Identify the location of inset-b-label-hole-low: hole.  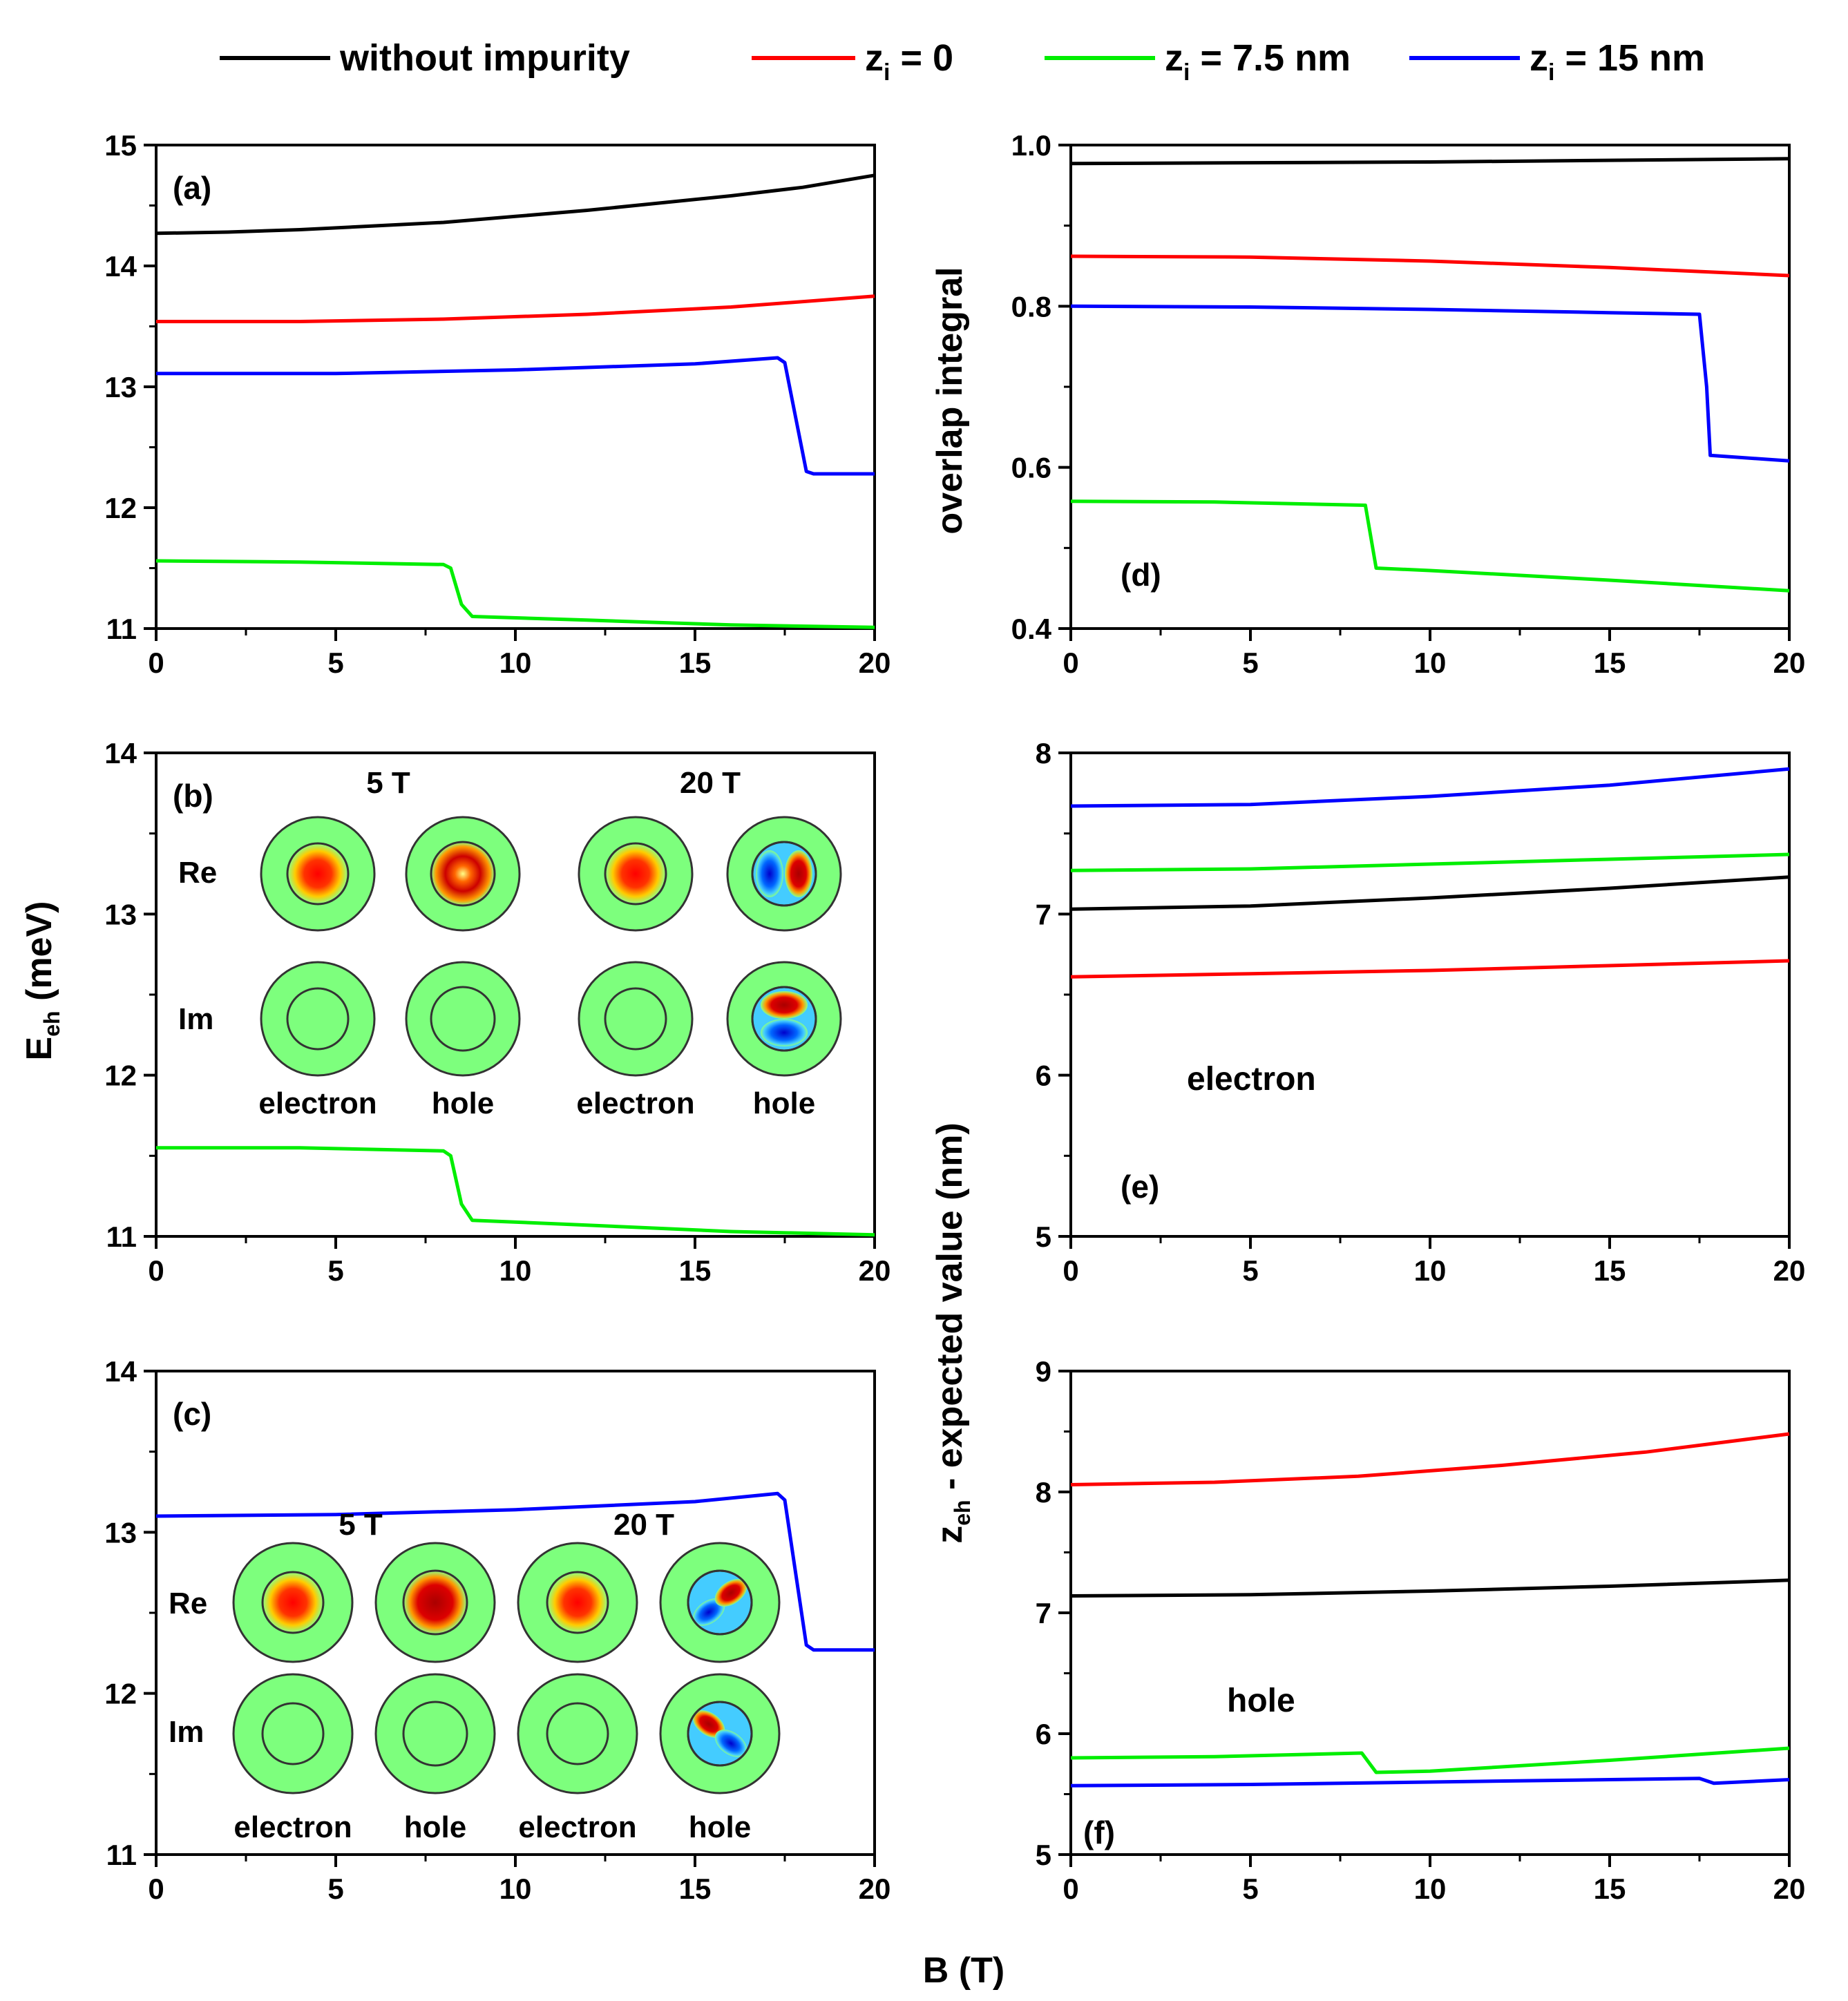
(463, 1103).